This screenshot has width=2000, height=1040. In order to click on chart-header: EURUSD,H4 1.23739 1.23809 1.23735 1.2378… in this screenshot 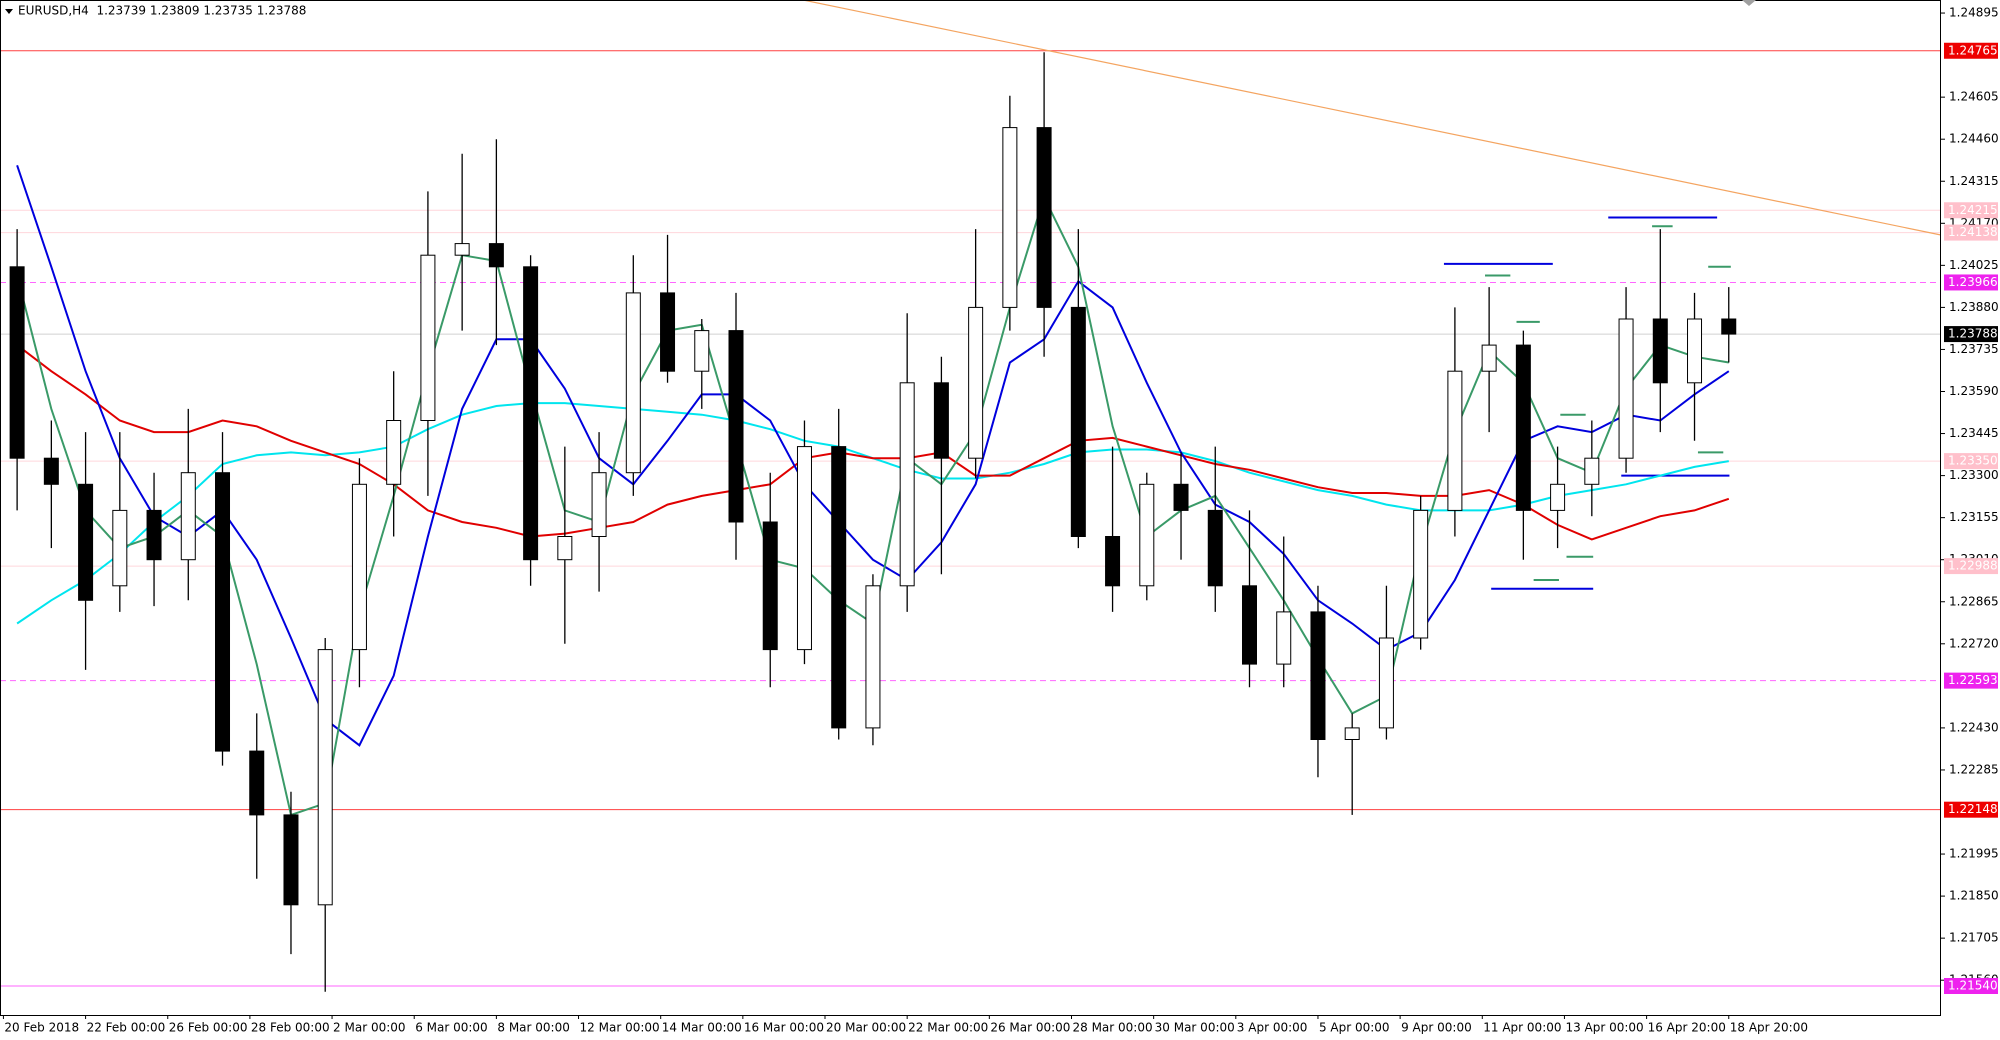, I will do `click(162, 11)`.